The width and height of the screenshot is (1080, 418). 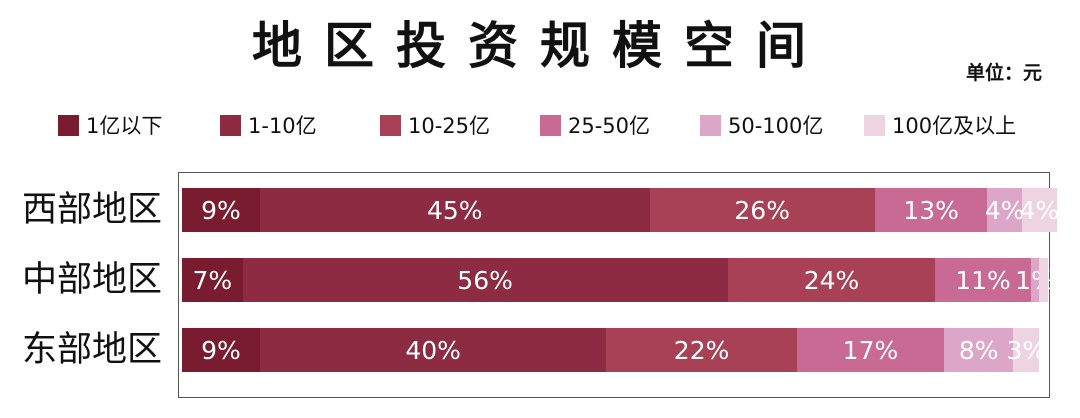 I want to click on bar-segment, so click(x=1043, y=280).